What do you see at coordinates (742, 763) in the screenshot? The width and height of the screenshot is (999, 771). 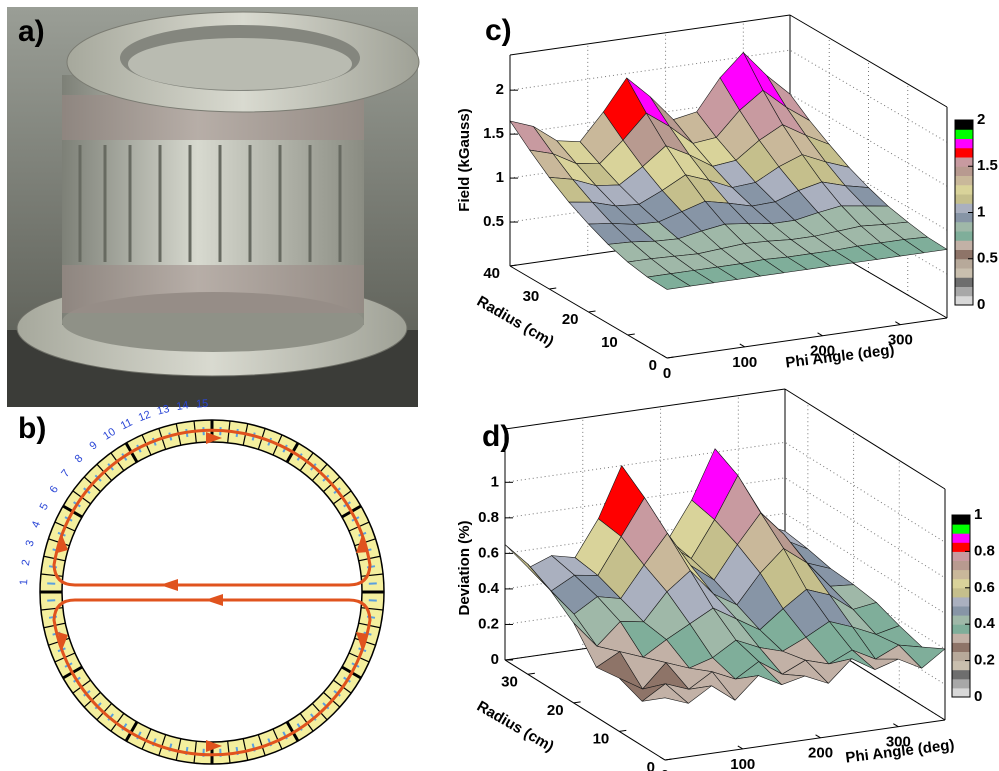 I see `x-tick-label: 100` at bounding box center [742, 763].